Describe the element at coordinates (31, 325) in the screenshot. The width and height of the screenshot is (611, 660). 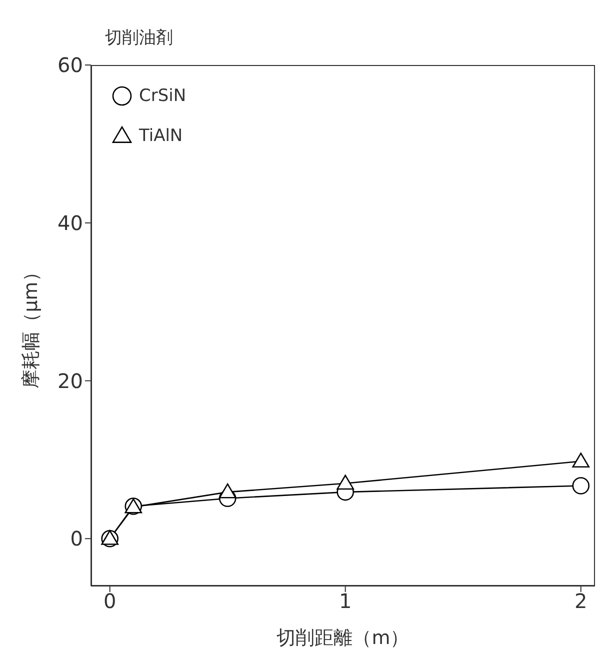
I see `y-axis-title: 摩耗幅（μm）` at that location.